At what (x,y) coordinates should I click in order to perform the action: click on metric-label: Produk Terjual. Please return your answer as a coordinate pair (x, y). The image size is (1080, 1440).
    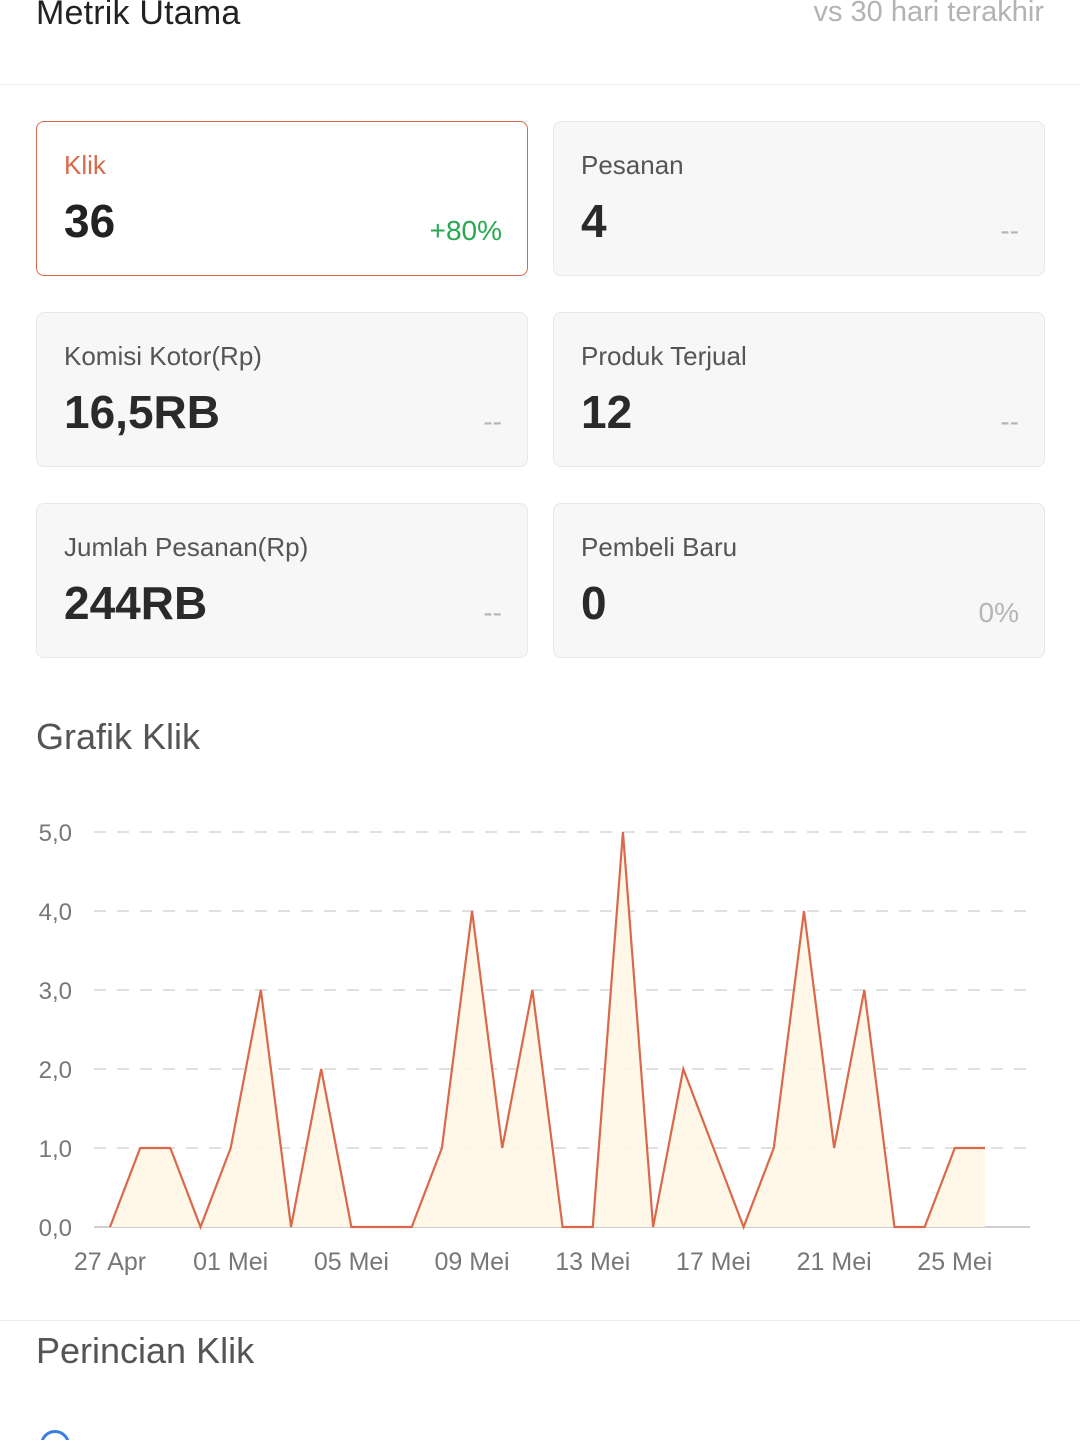
    Looking at the image, I should click on (664, 356).